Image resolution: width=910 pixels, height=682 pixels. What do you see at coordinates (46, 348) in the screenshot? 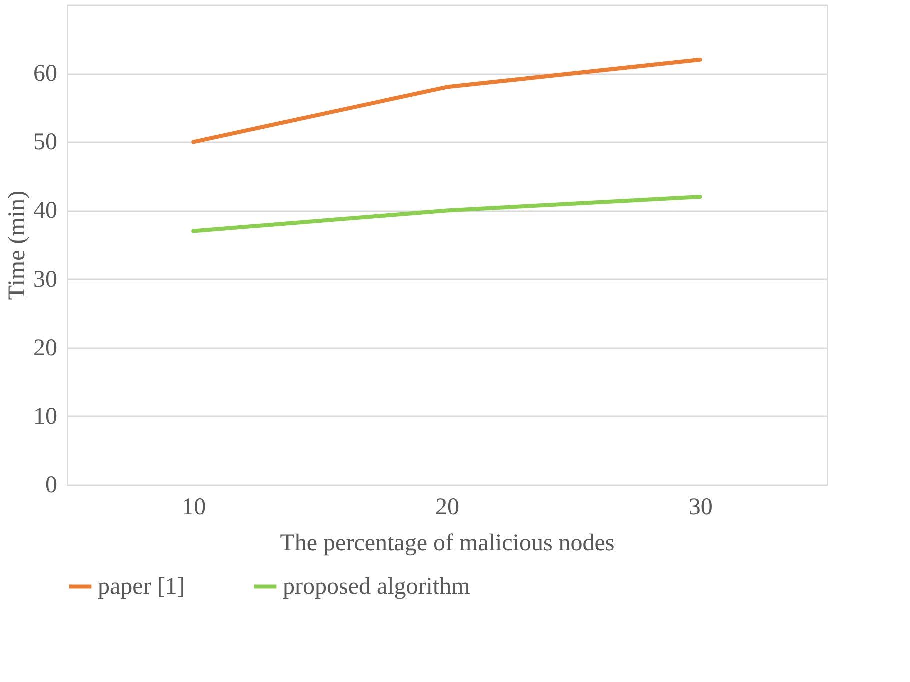
I see `y-tick-label: 20` at bounding box center [46, 348].